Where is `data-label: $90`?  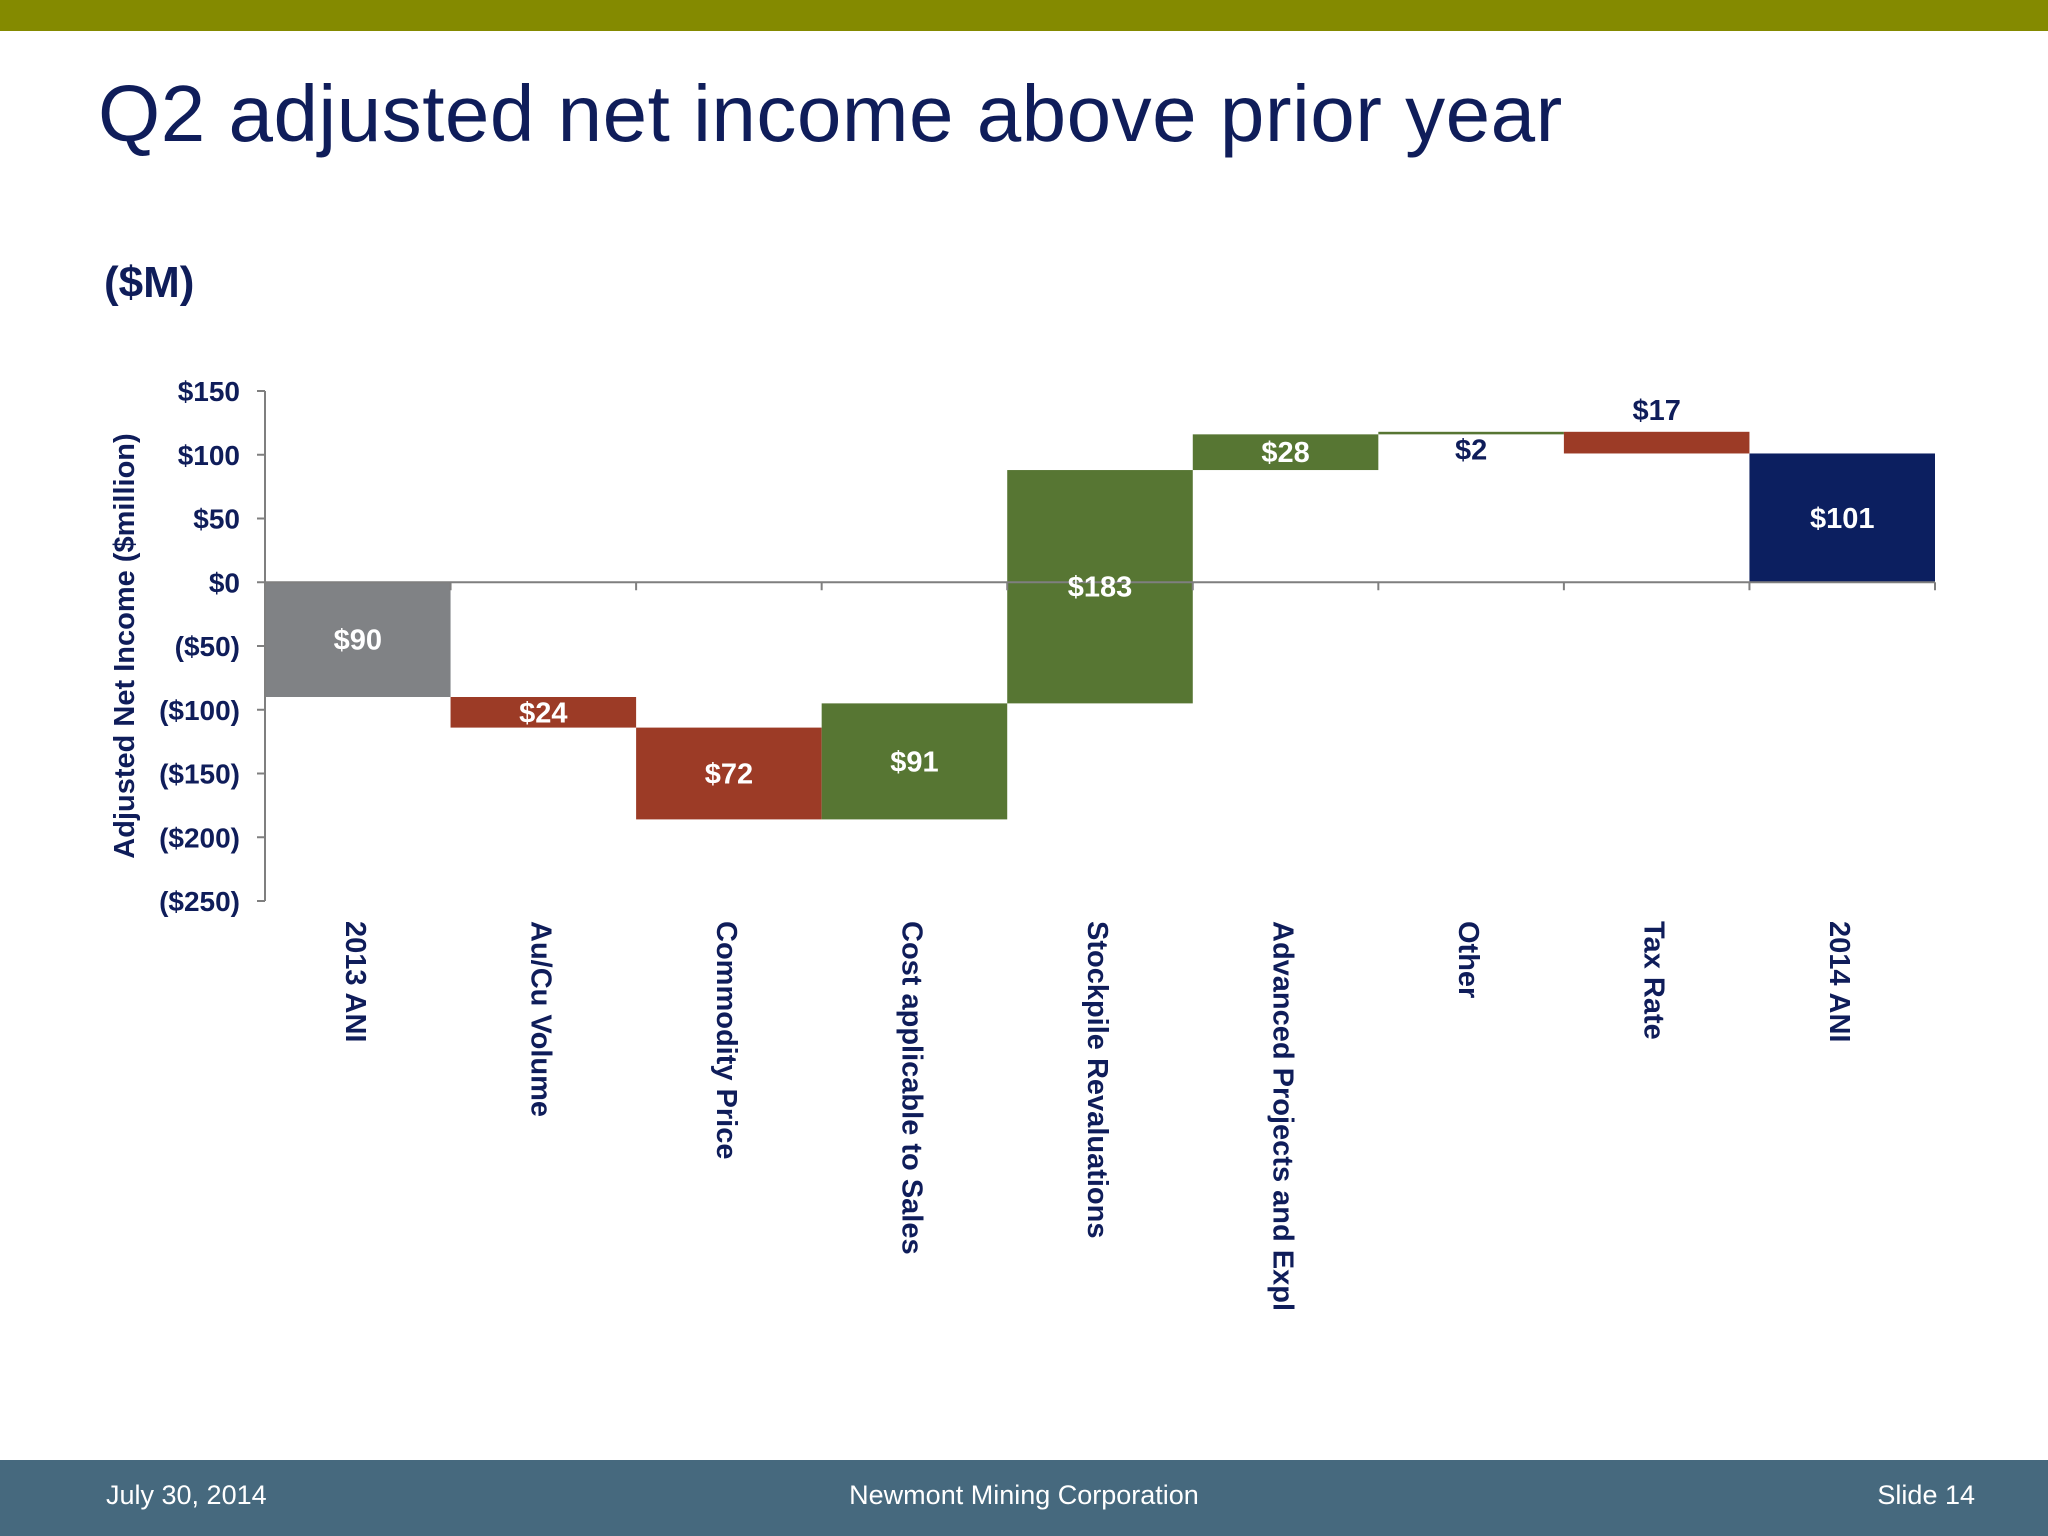
data-label: $90 is located at coordinates (358, 641).